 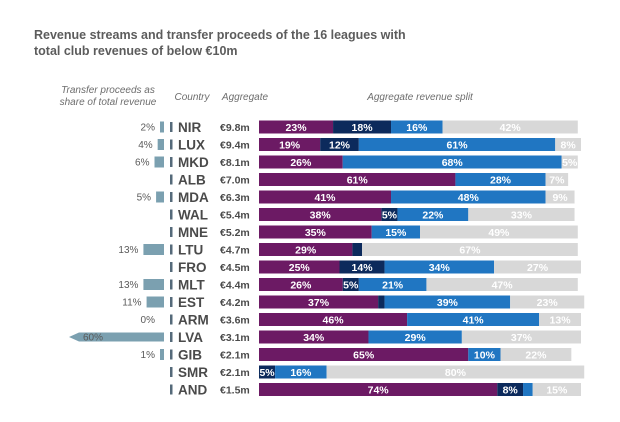 What do you see at coordinates (108, 102) in the screenshot?
I see `header-transfer-line2: share of total revenue` at bounding box center [108, 102].